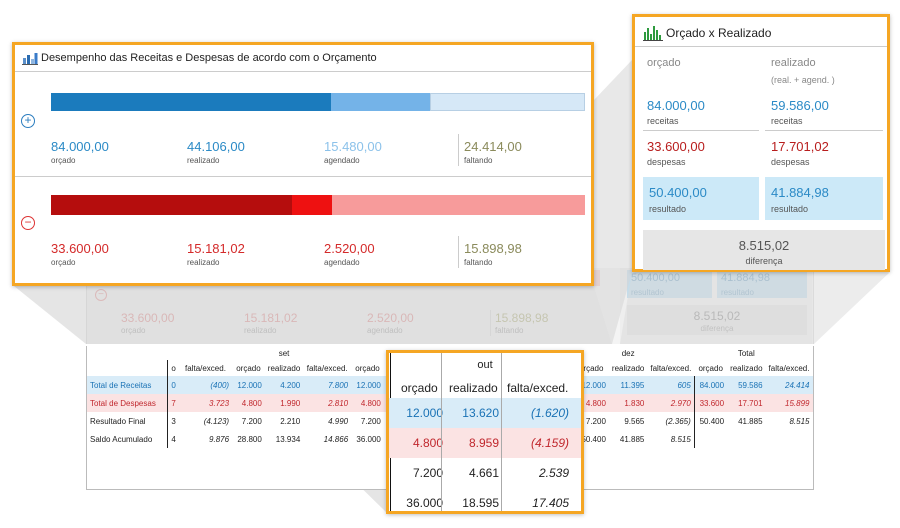 The image size is (900, 528). I want to click on zoom-cell: 17.405, so click(550, 503).